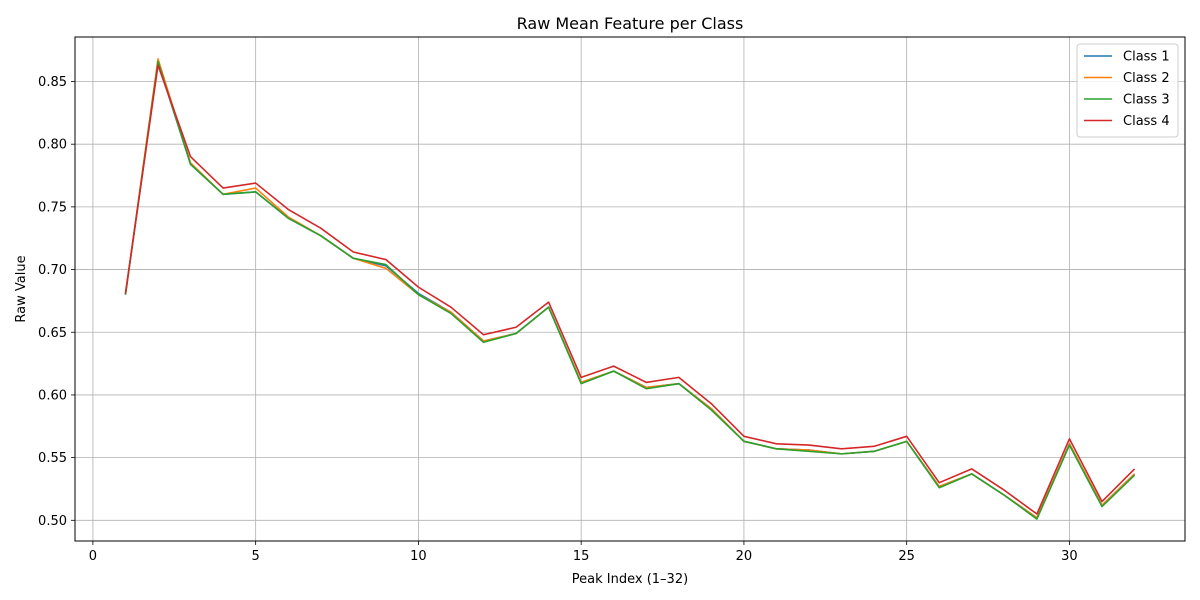 The width and height of the screenshot is (1200, 600). Describe the element at coordinates (21, 288) in the screenshot. I see `y-axis-label: Raw Value` at that location.